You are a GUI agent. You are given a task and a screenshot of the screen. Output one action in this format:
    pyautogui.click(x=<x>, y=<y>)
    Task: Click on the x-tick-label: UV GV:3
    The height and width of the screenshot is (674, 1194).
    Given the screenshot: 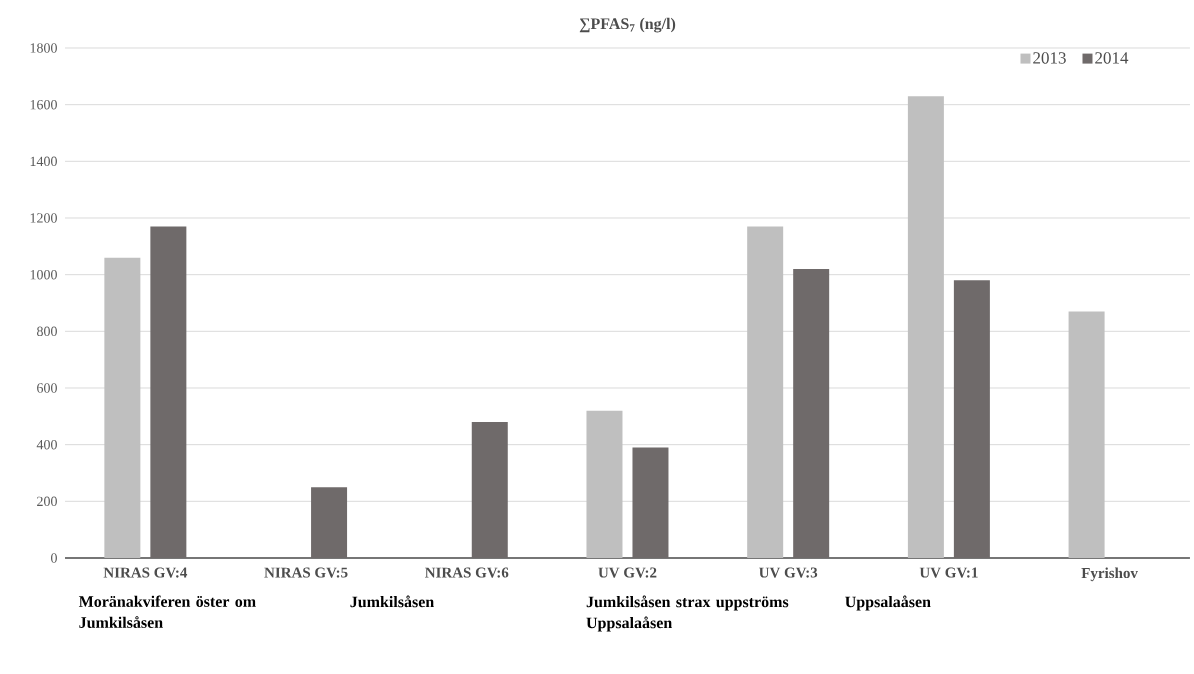 What is the action you would take?
    pyautogui.click(x=788, y=572)
    